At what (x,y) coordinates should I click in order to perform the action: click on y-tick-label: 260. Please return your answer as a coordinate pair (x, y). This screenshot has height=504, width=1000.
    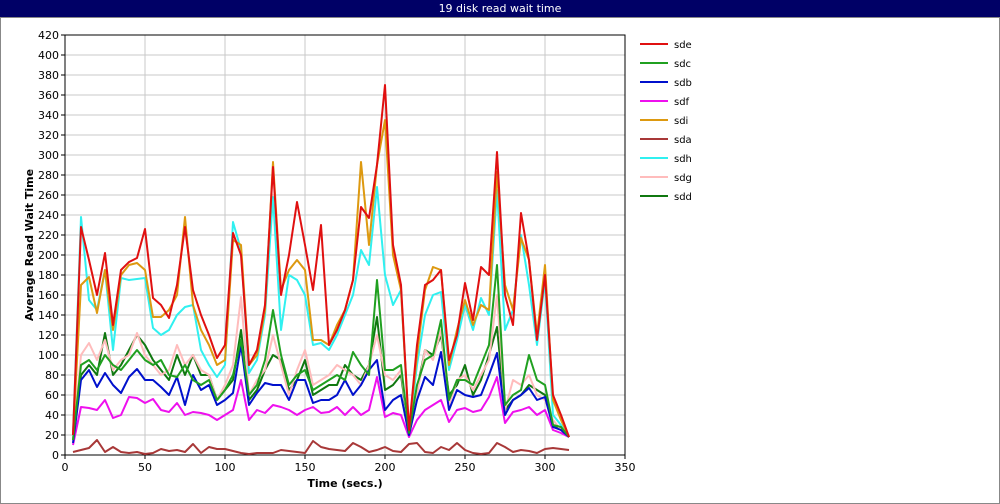
    Looking at the image, I should click on (48, 195).